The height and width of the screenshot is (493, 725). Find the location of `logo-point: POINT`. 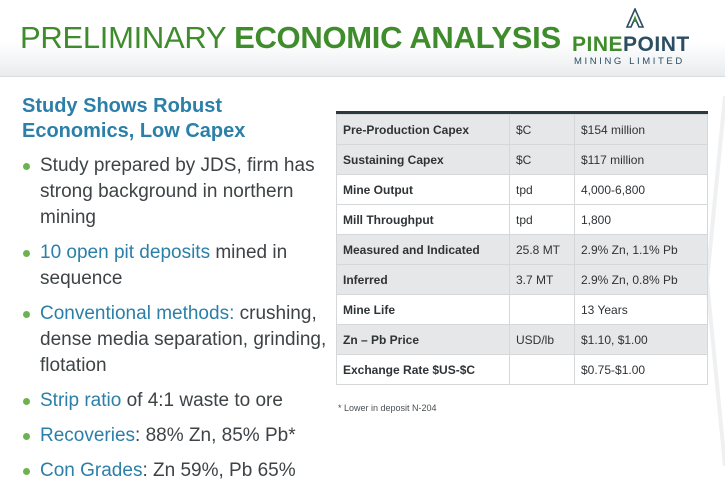

logo-point: POINT is located at coordinates (656, 44).